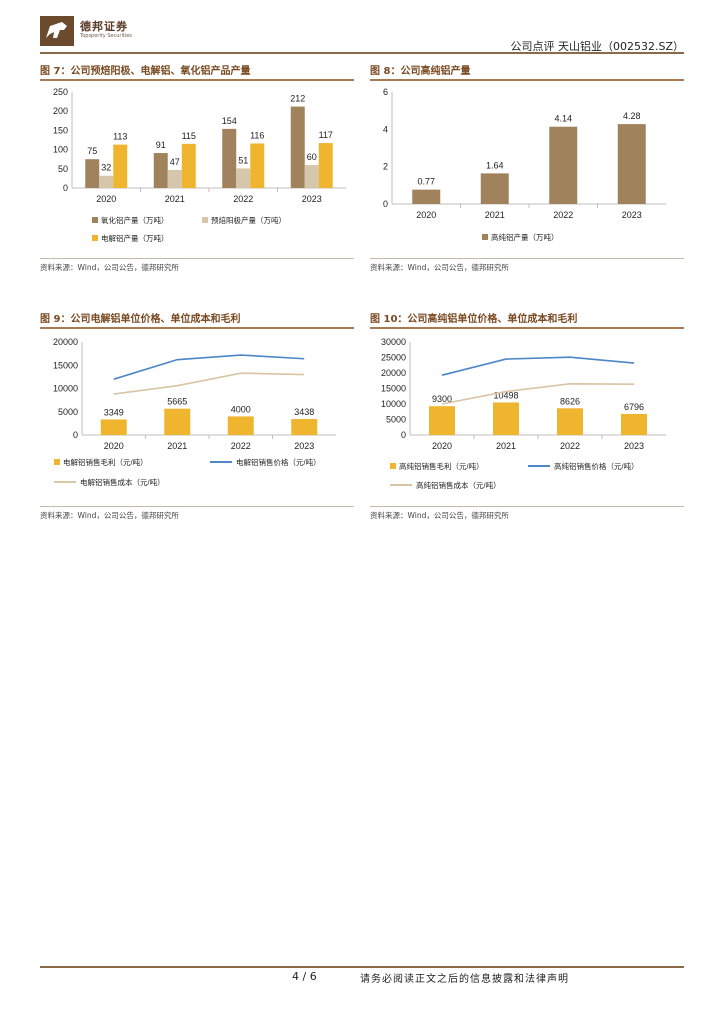 The height and width of the screenshot is (1024, 724). What do you see at coordinates (458, 485) in the screenshot?
I see `fig10-legend-label-2: 高纯铝销售成本（元/吨）` at bounding box center [458, 485].